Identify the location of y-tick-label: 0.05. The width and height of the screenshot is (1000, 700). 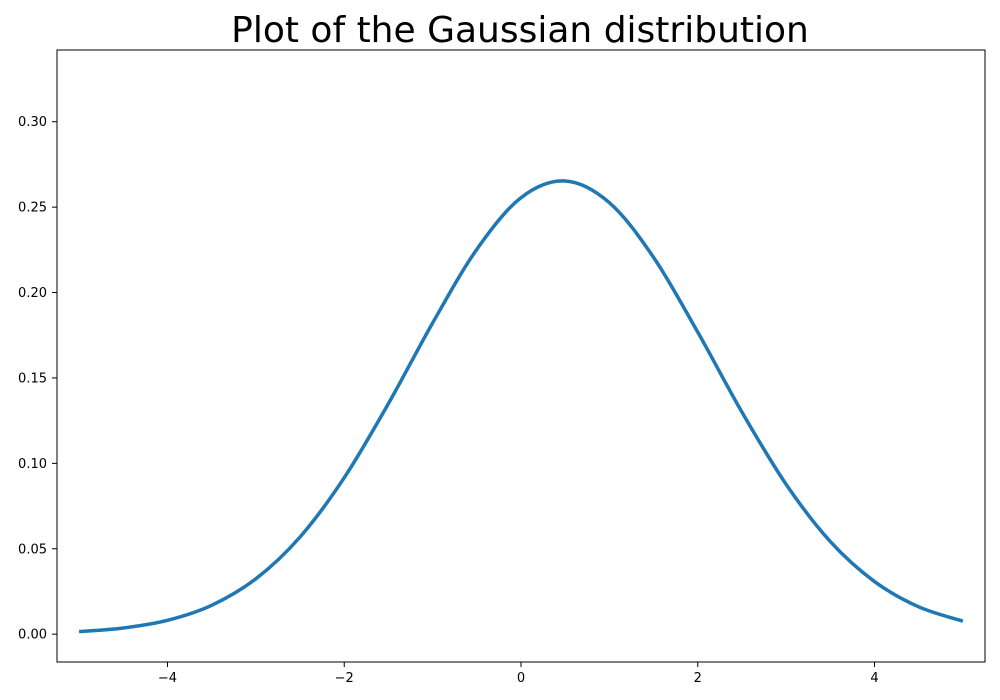
(32, 549).